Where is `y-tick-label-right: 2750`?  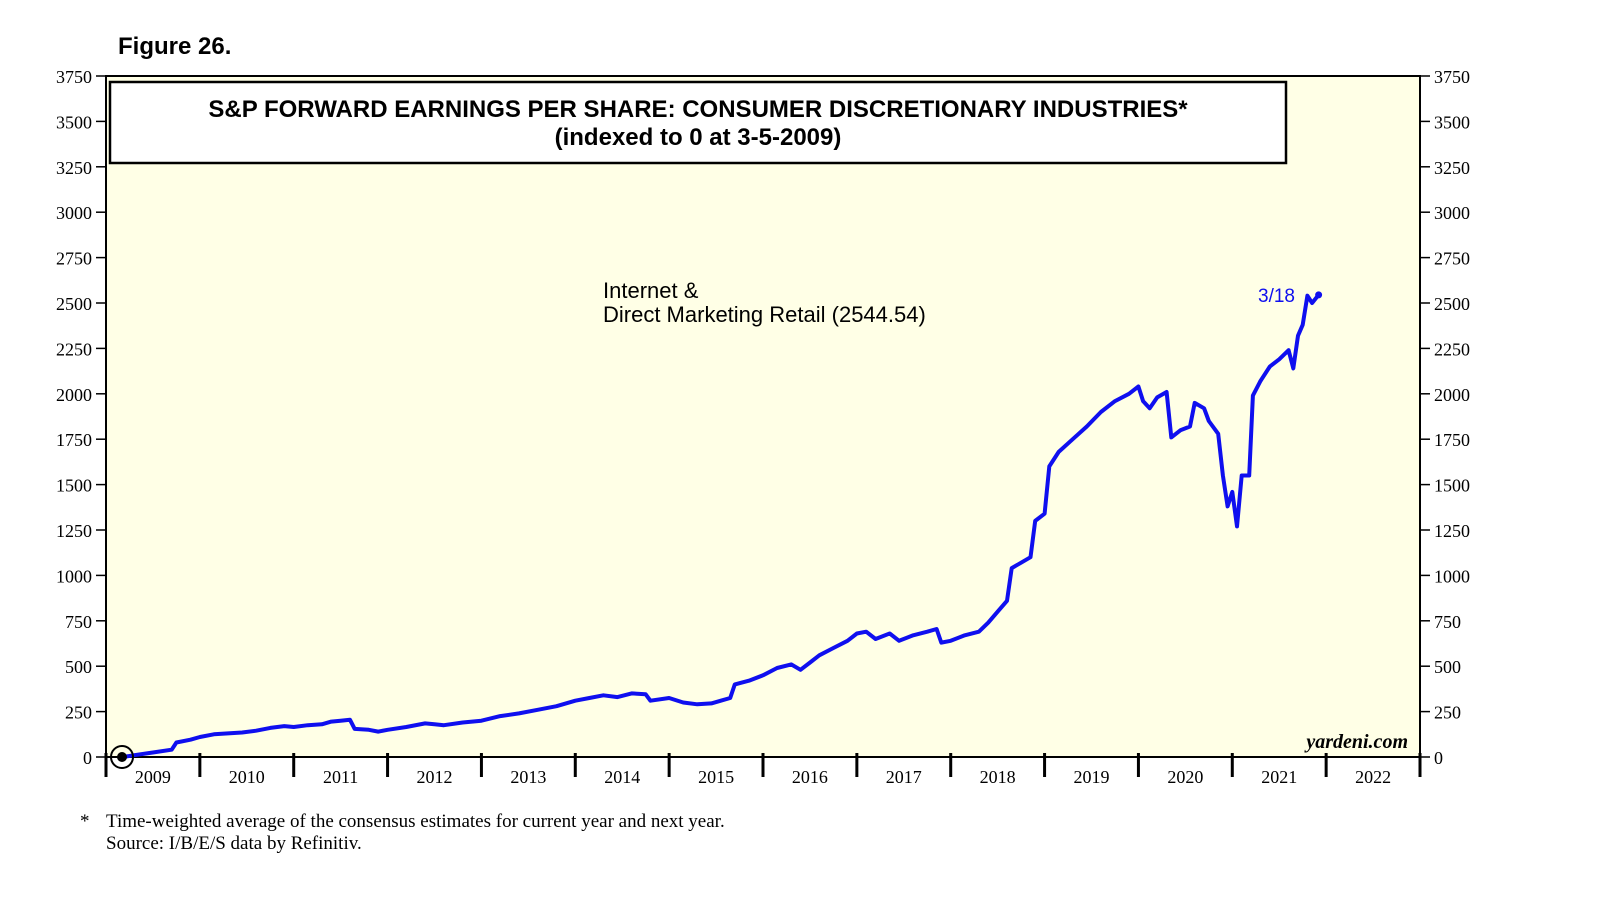 y-tick-label-right: 2750 is located at coordinates (1452, 259).